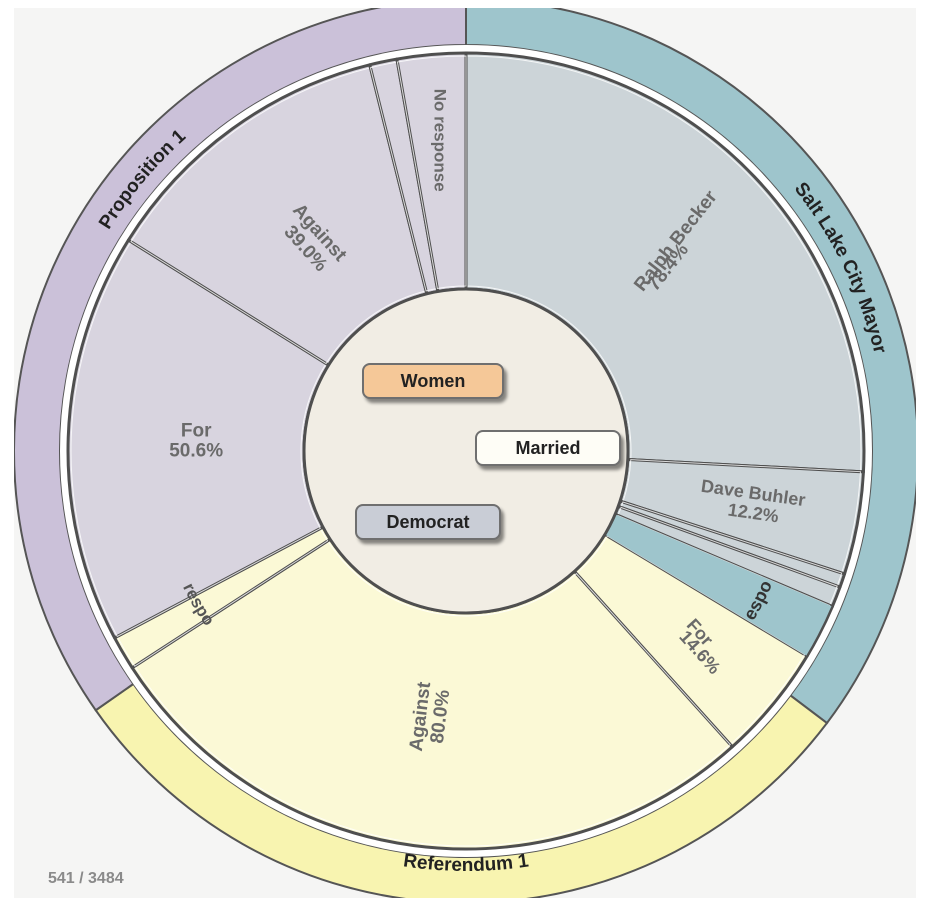 The height and width of the screenshot is (910, 937). Describe the element at coordinates (428, 522) in the screenshot. I see `filter-democrat-chip: Democrat` at that location.